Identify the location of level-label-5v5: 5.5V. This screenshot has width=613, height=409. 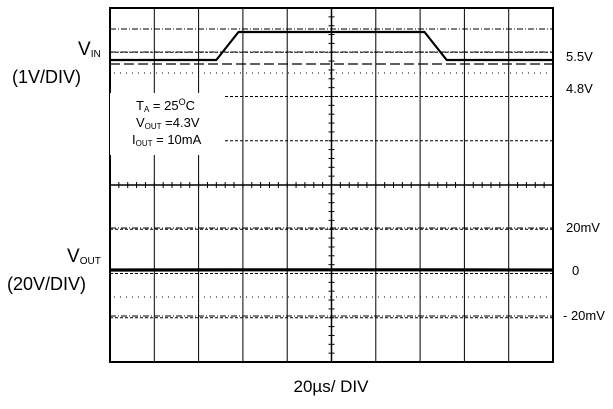
(579, 56).